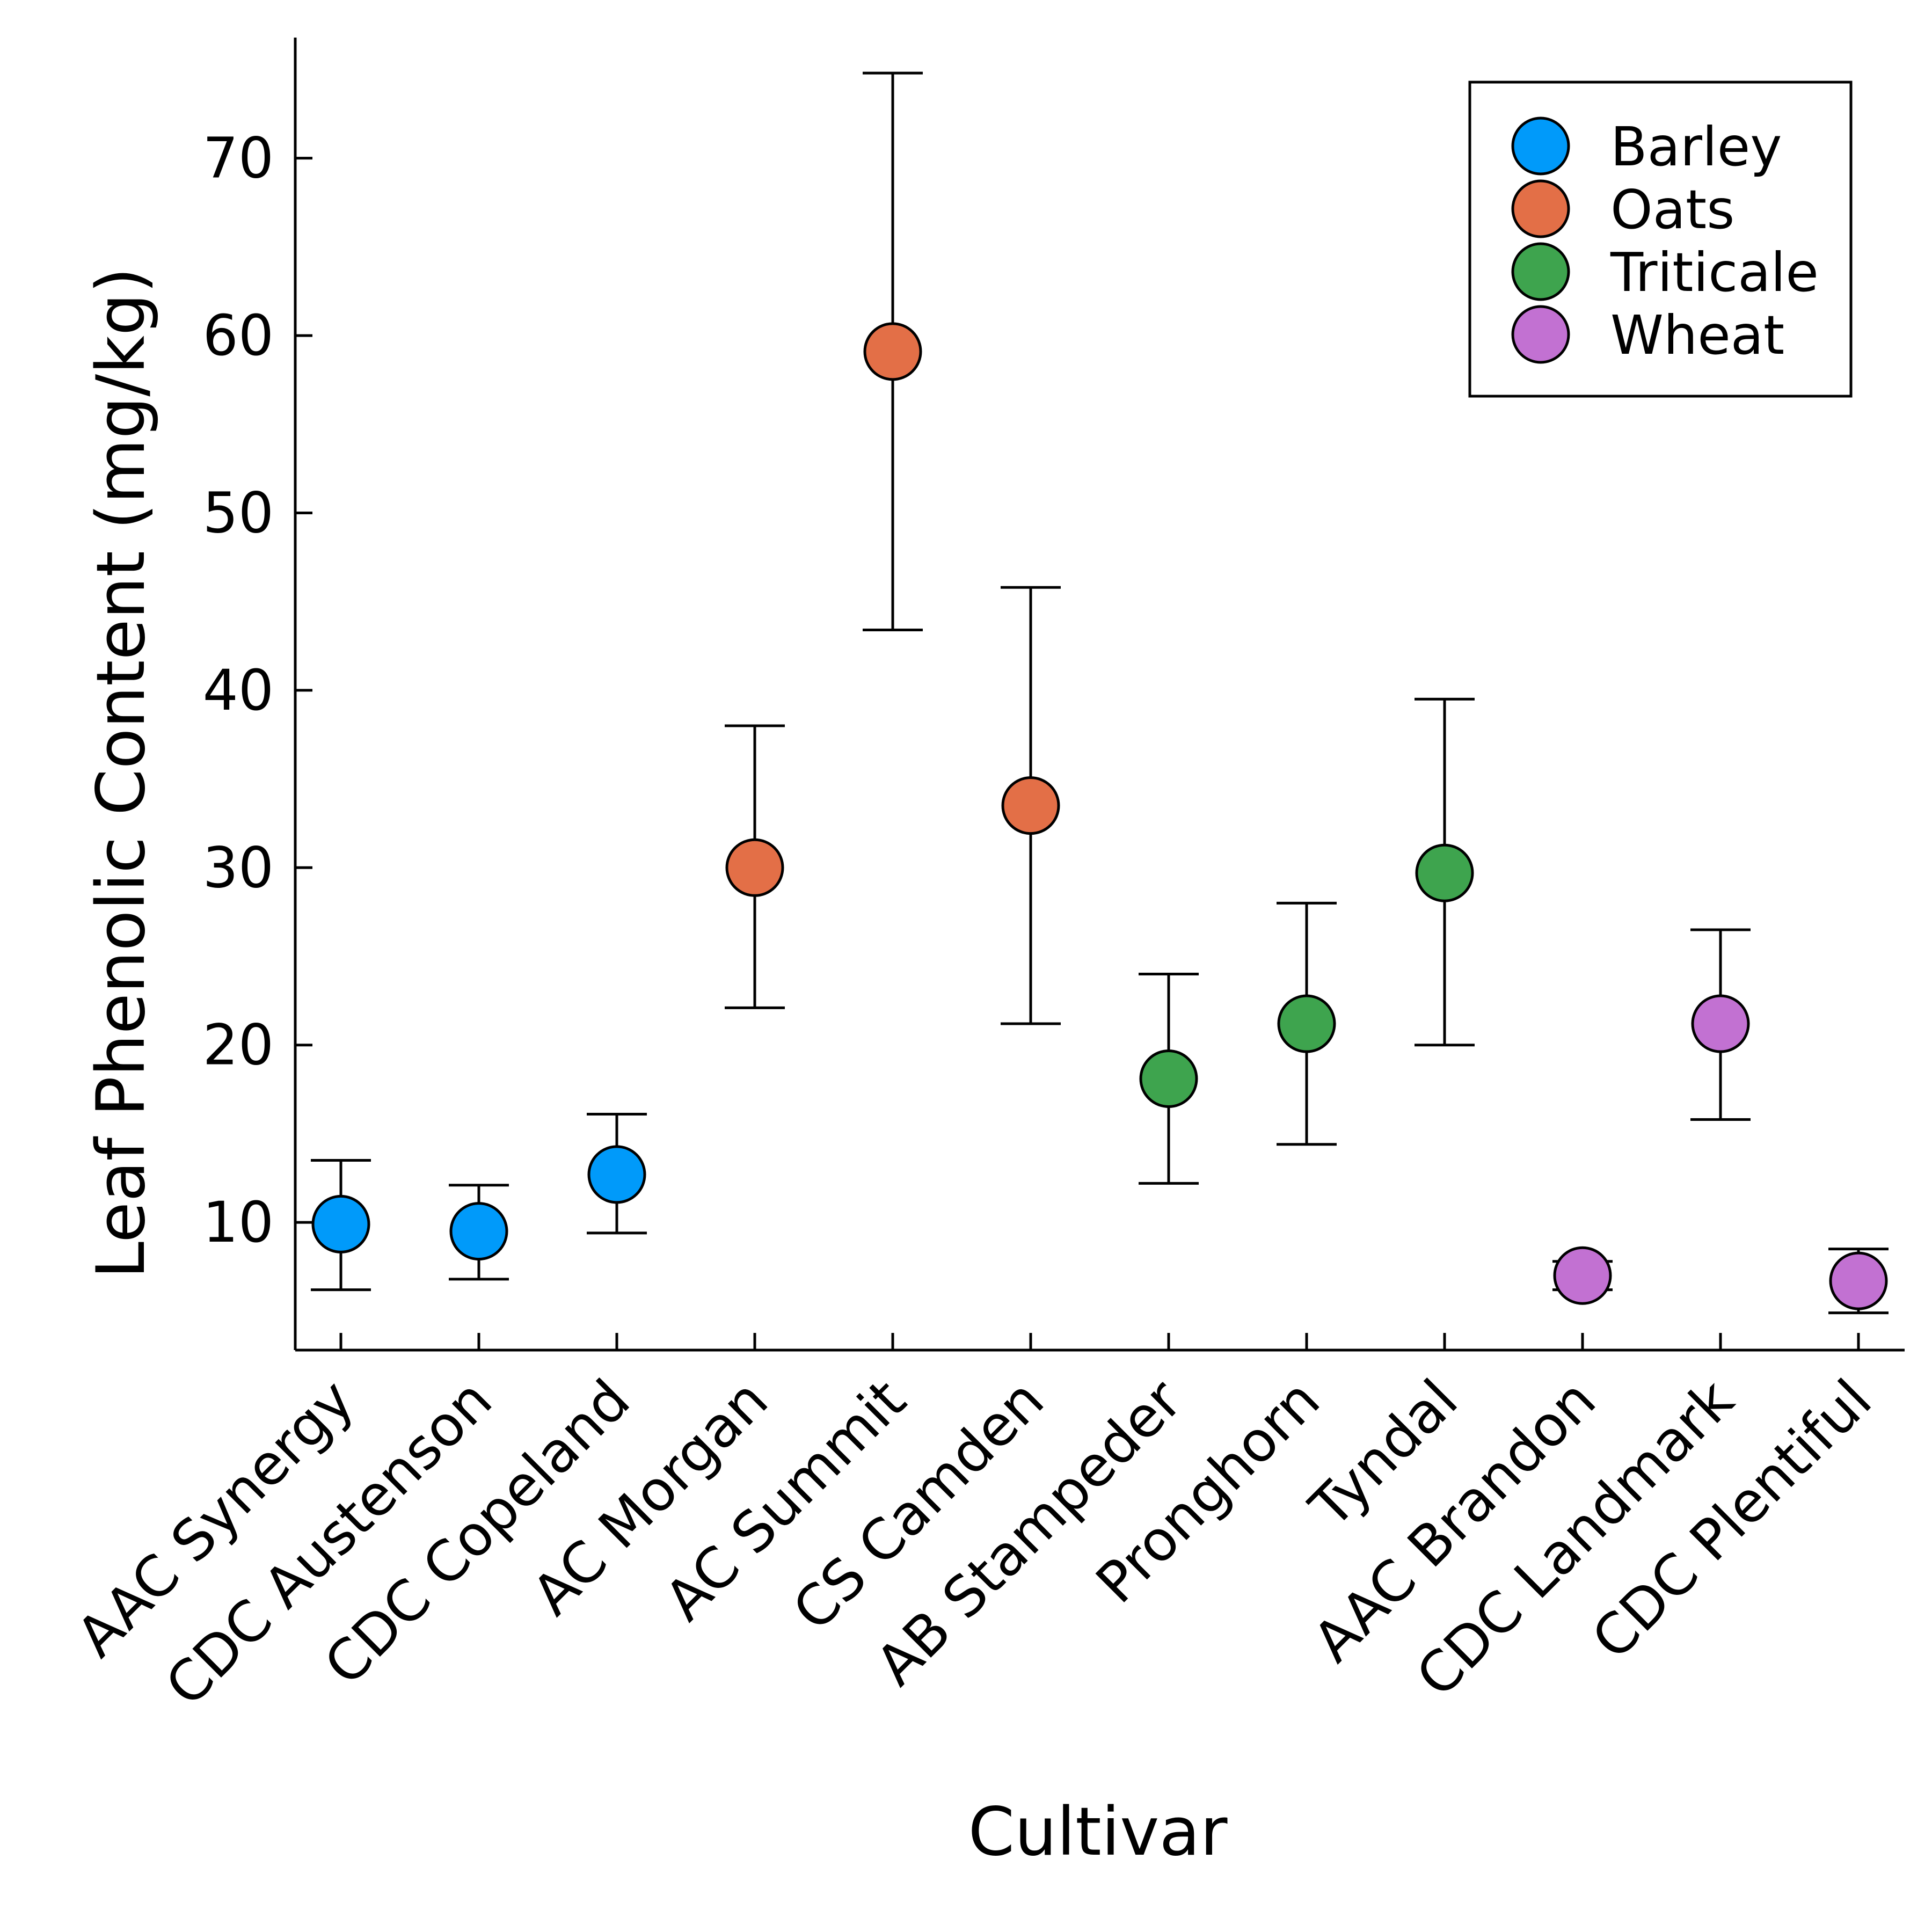 This screenshot has height=1932, width=1932. Describe the element at coordinates (1097, 1832) in the screenshot. I see `x-axis-title: Cultivar` at that location.